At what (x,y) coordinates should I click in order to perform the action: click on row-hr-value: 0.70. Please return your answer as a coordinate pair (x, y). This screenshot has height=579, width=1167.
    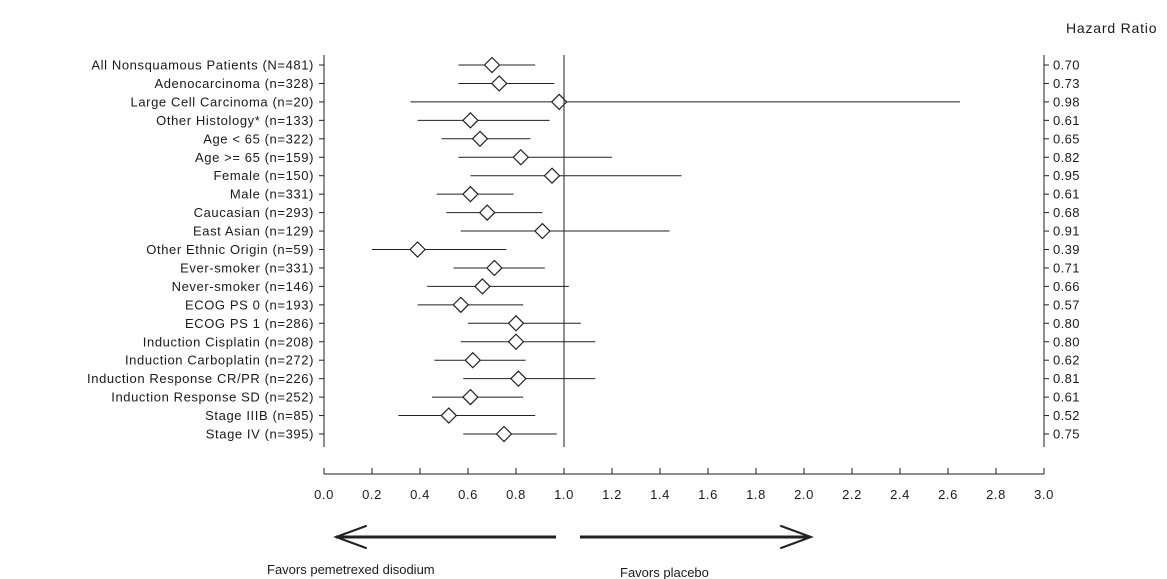
    Looking at the image, I should click on (1066, 65).